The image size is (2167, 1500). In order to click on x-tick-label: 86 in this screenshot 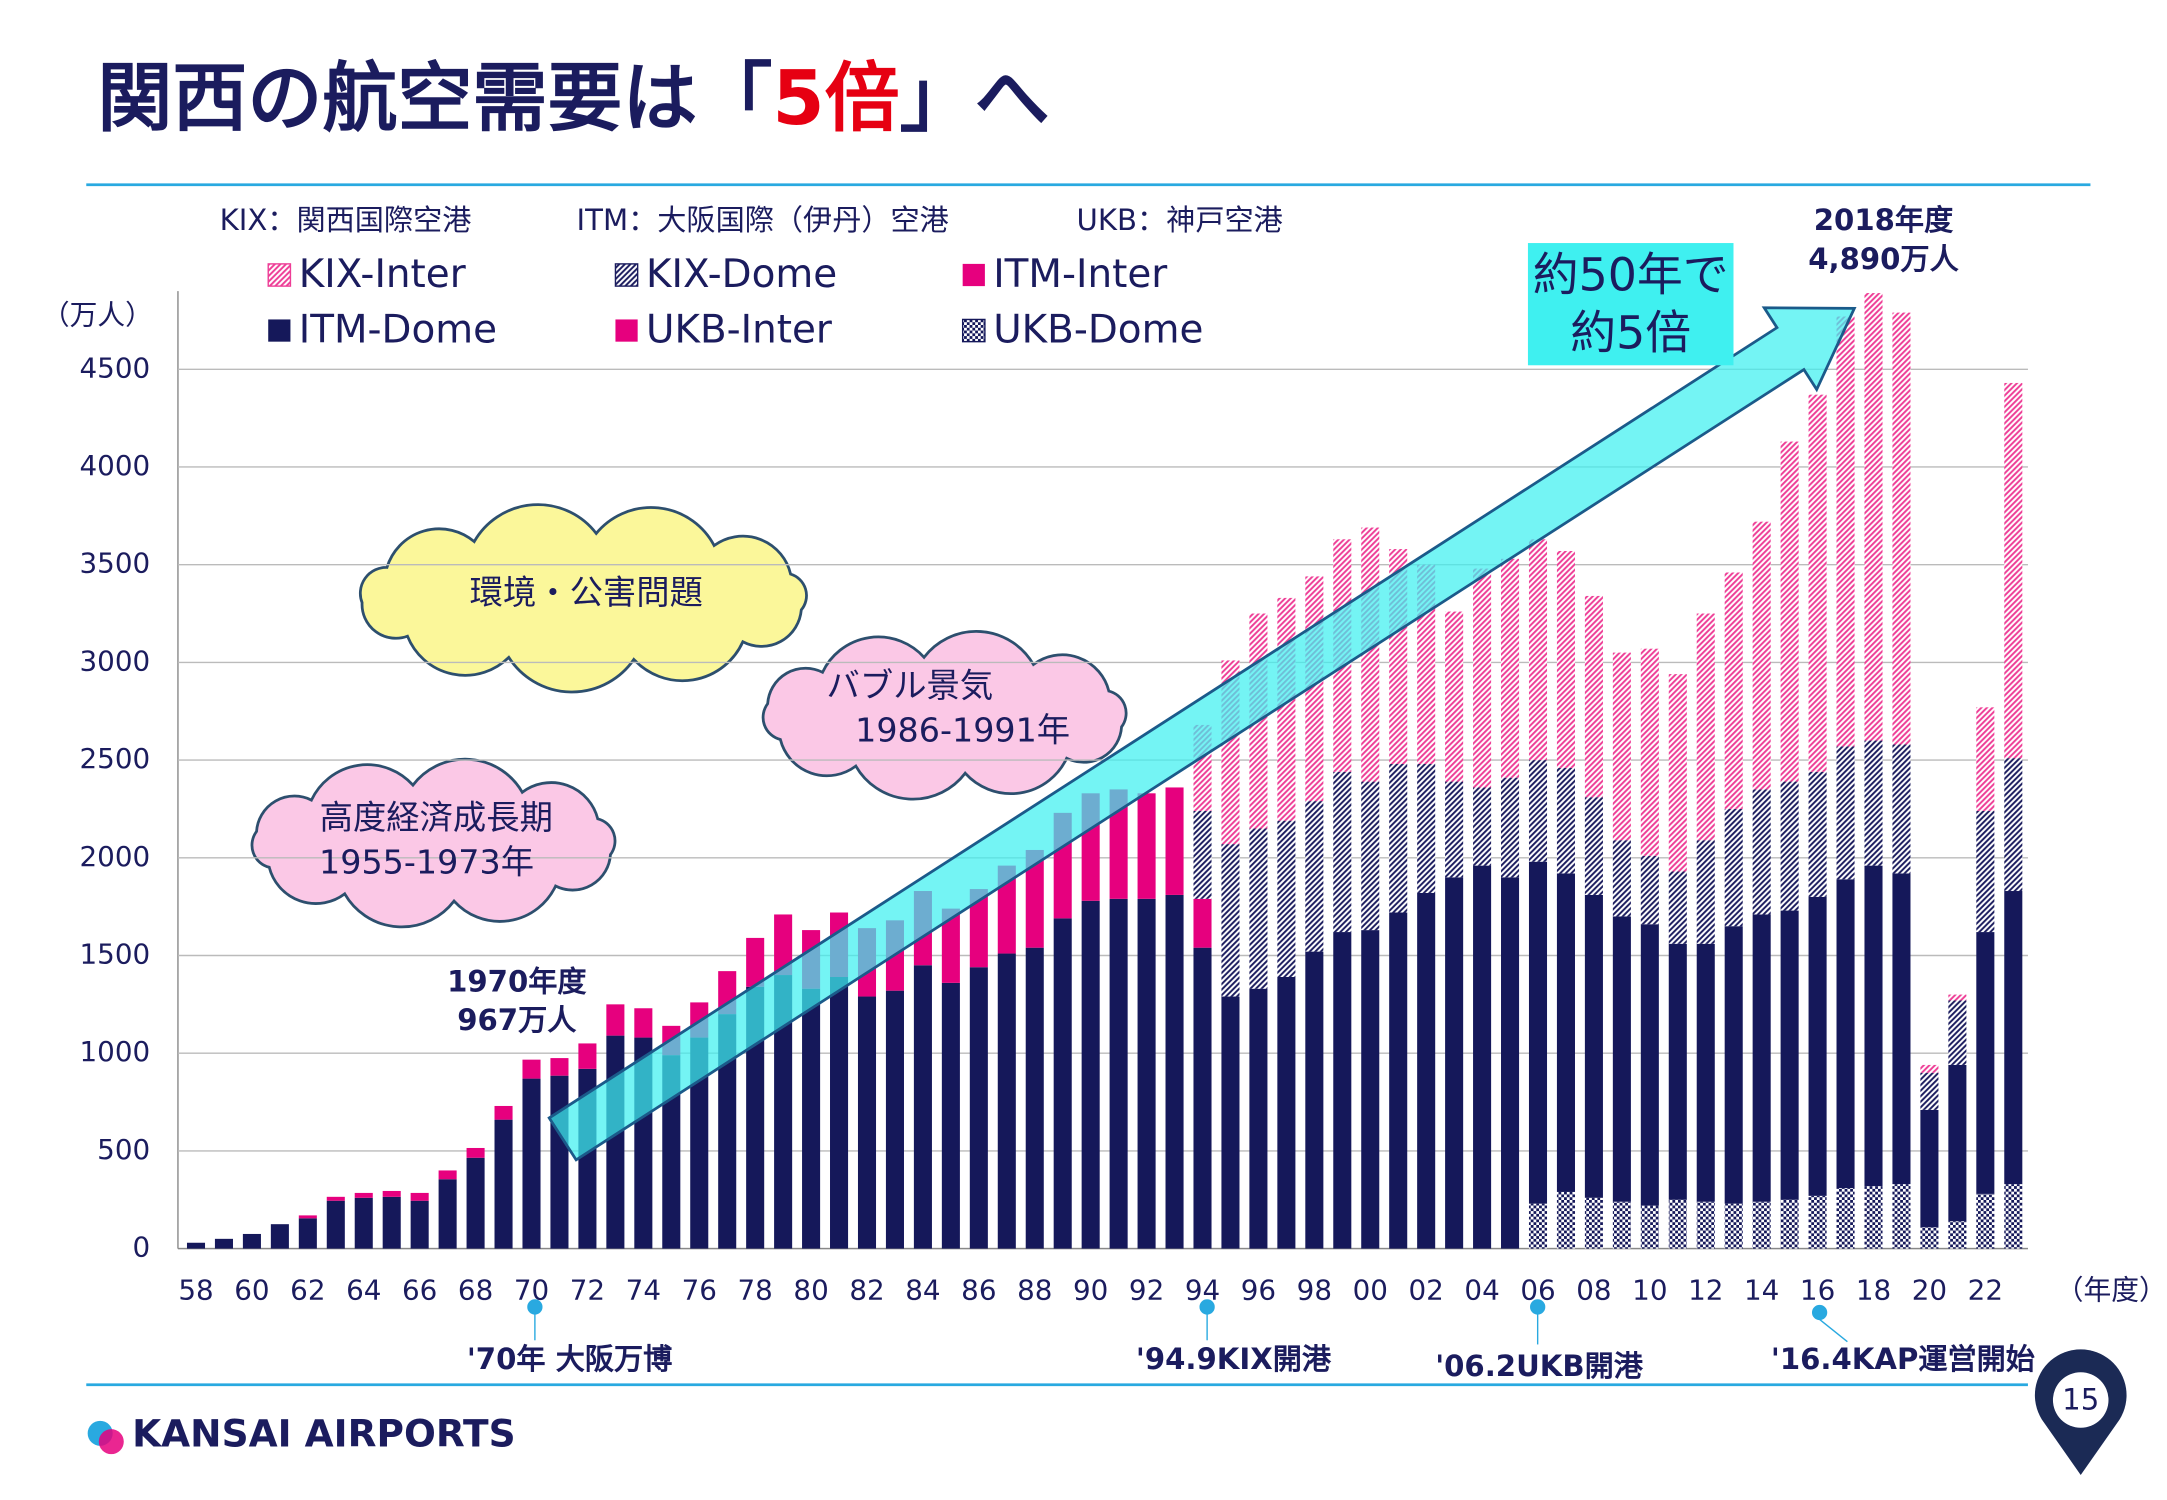, I will do `click(978, 1290)`.